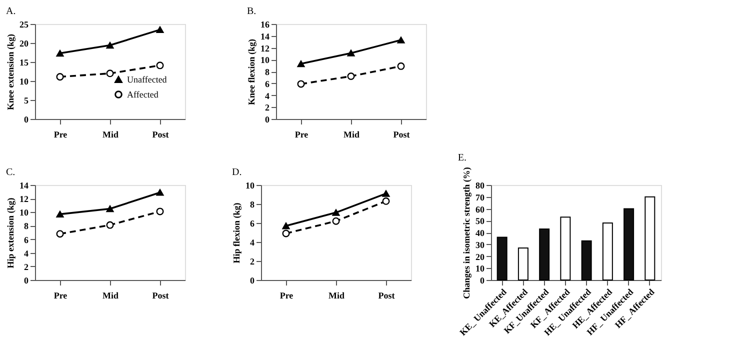 The image size is (736, 363). What do you see at coordinates (147, 79) in the screenshot?
I see `legend-label: Unaffected` at bounding box center [147, 79].